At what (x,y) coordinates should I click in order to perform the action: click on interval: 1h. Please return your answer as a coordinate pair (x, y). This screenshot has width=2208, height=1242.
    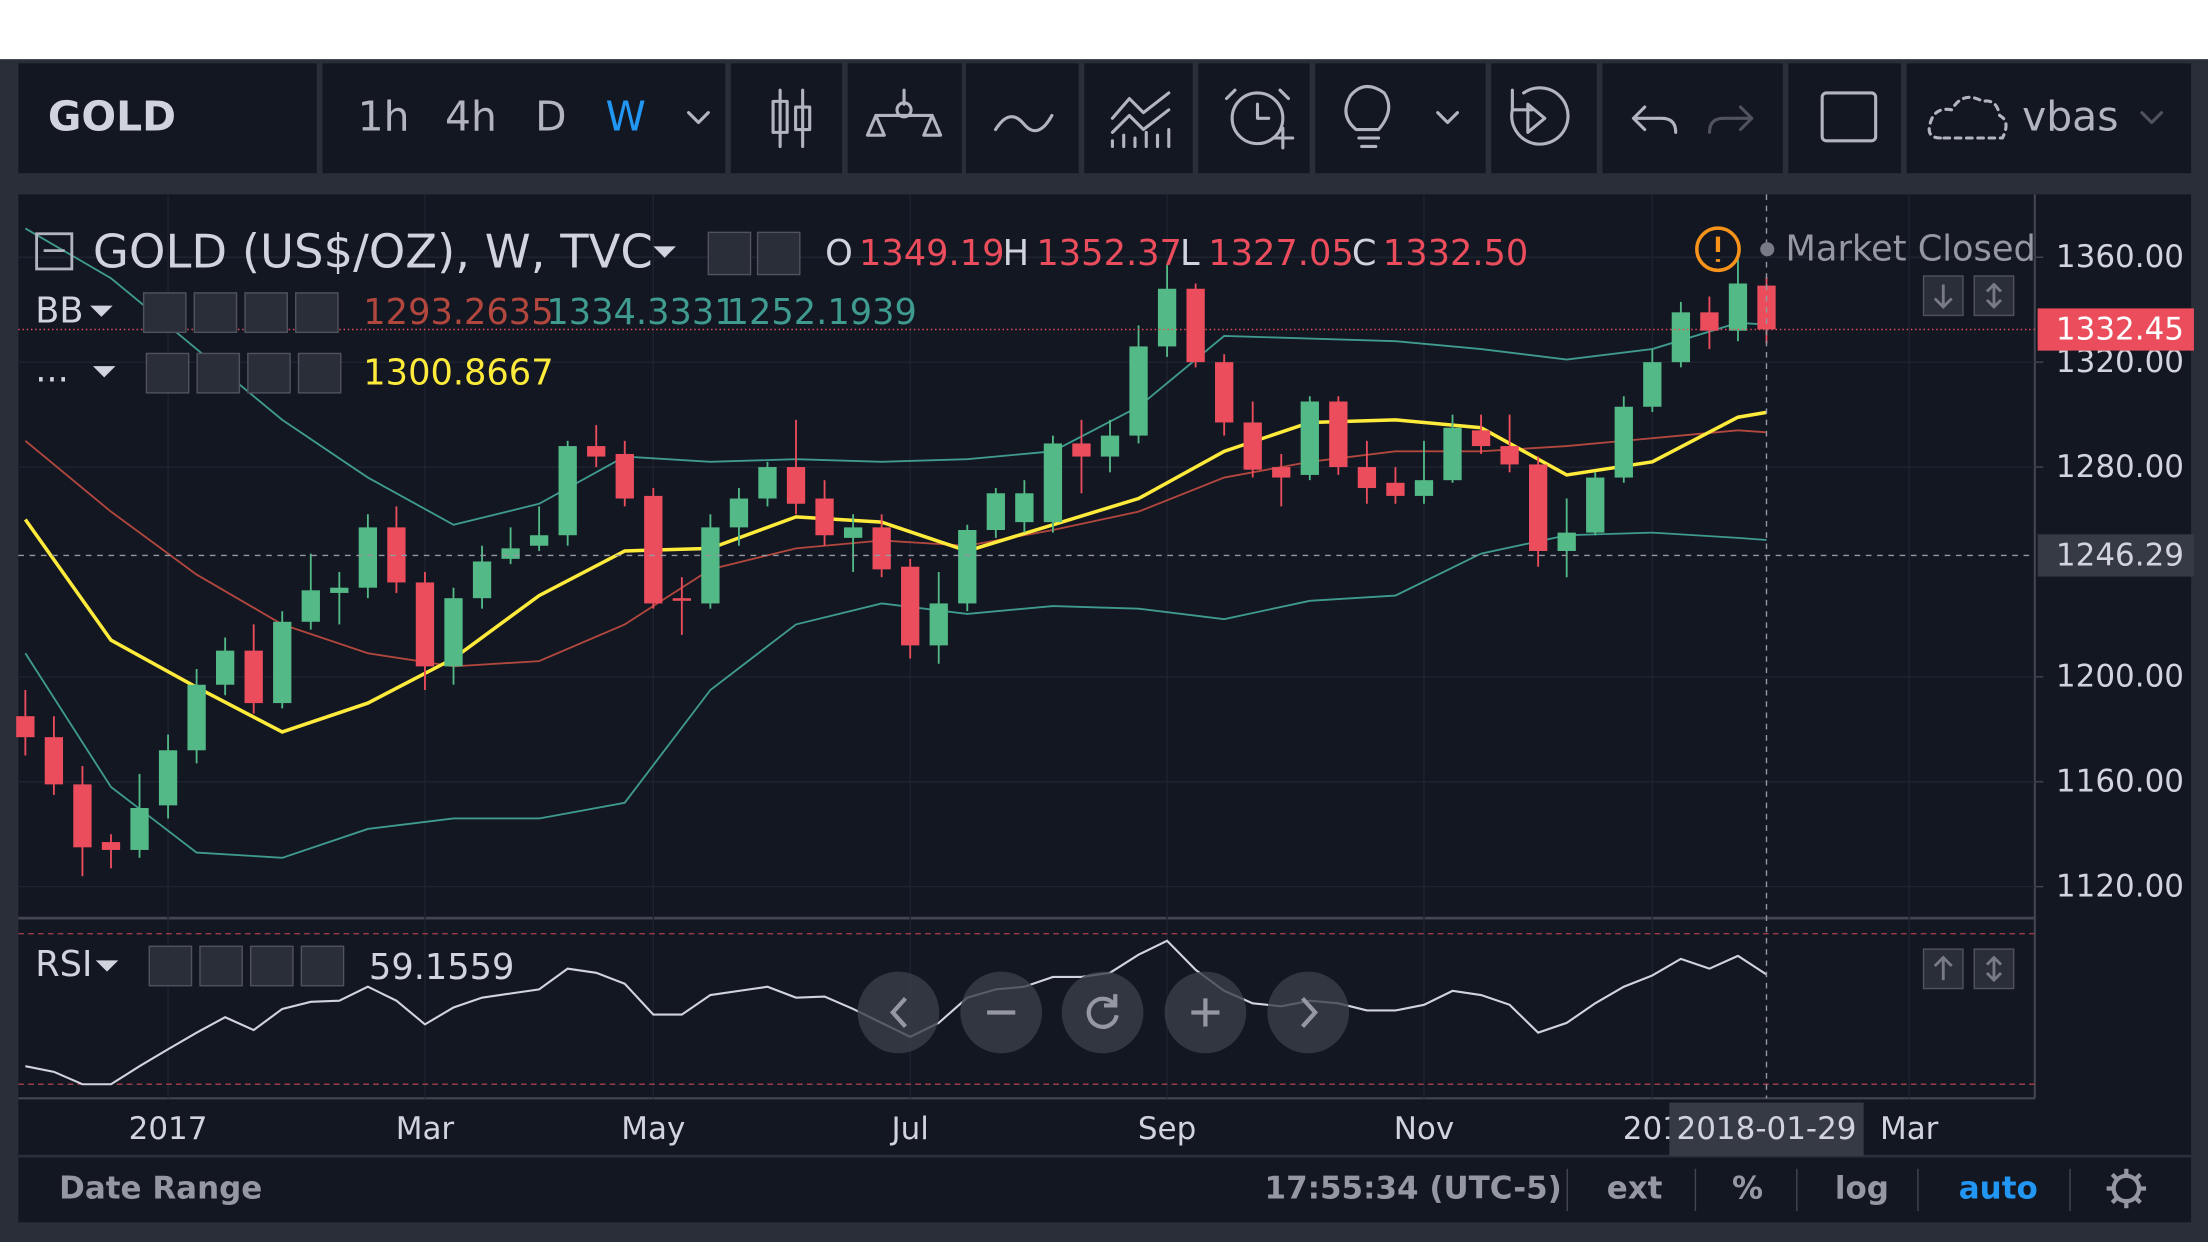
    Looking at the image, I should click on (384, 117).